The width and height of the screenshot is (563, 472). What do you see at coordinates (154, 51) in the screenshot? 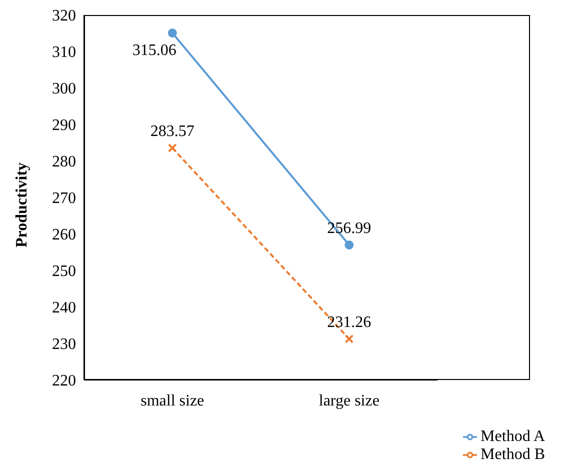
I see `data-label: 315.06` at bounding box center [154, 51].